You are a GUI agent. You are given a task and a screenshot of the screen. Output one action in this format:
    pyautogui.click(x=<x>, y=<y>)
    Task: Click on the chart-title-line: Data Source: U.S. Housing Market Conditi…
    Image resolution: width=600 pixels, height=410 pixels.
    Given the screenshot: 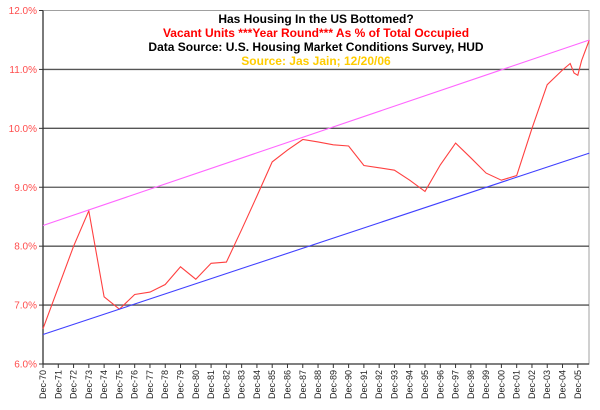 What is the action you would take?
    pyautogui.click(x=315, y=47)
    